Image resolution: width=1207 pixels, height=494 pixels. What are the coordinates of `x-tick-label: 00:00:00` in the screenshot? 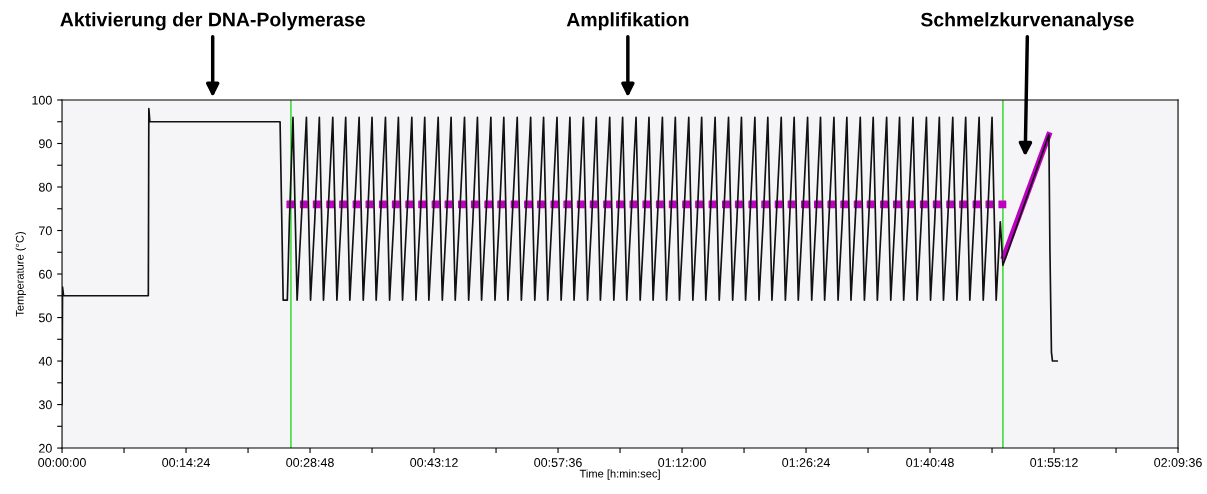 It's located at (62, 462).